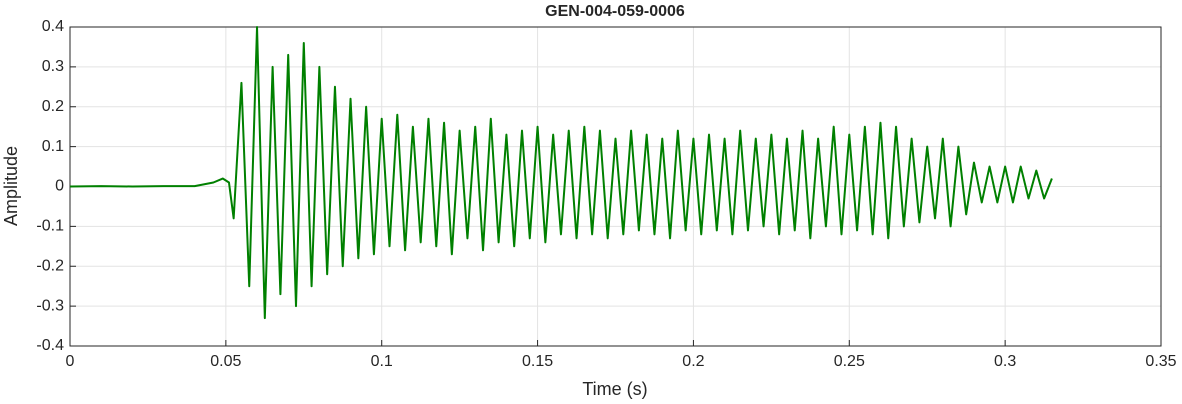 This screenshot has height=404, width=1182. What do you see at coordinates (537, 361) in the screenshot?
I see `x-tick-label: 0.15` at bounding box center [537, 361].